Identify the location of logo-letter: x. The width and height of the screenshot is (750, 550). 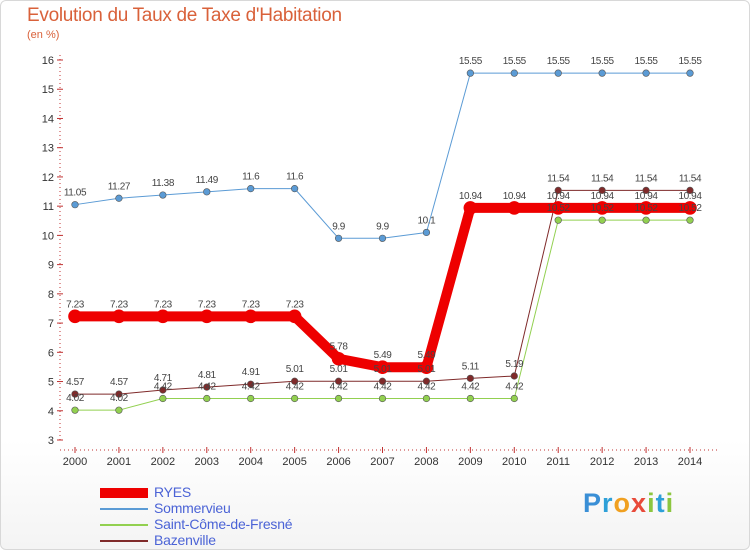
(639, 503).